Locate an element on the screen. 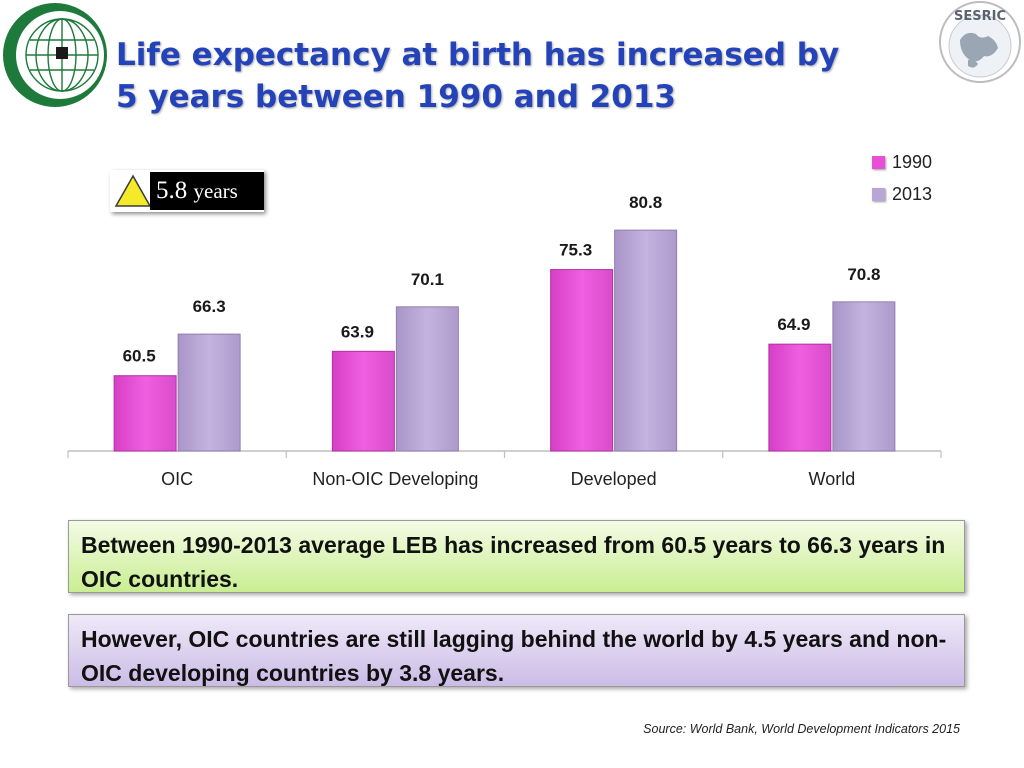 Image resolution: width=1024 pixels, height=768 pixels. bar-2013-non-oic-developing is located at coordinates (427, 379).